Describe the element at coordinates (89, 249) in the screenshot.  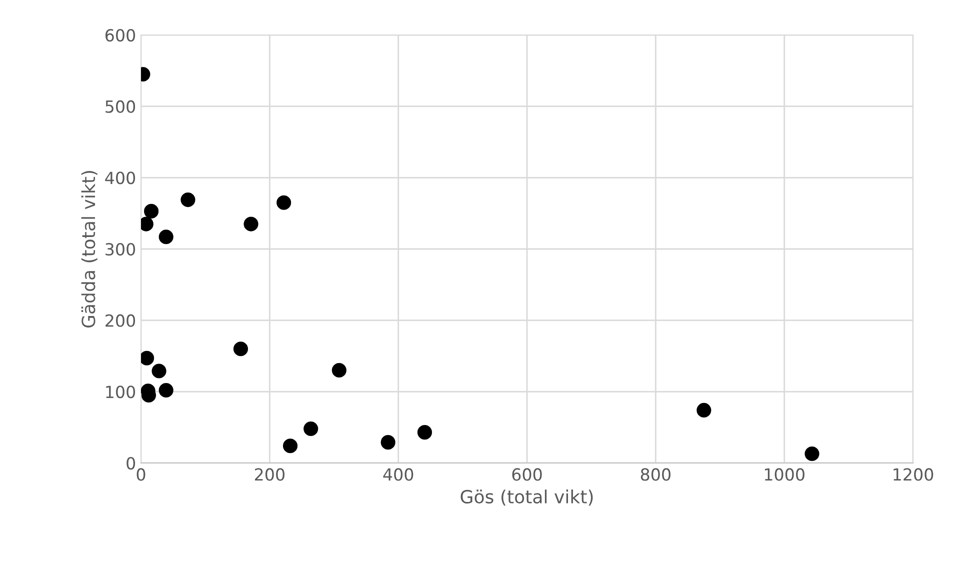
I see `y-axis-title: Gädda (total vikt)` at that location.